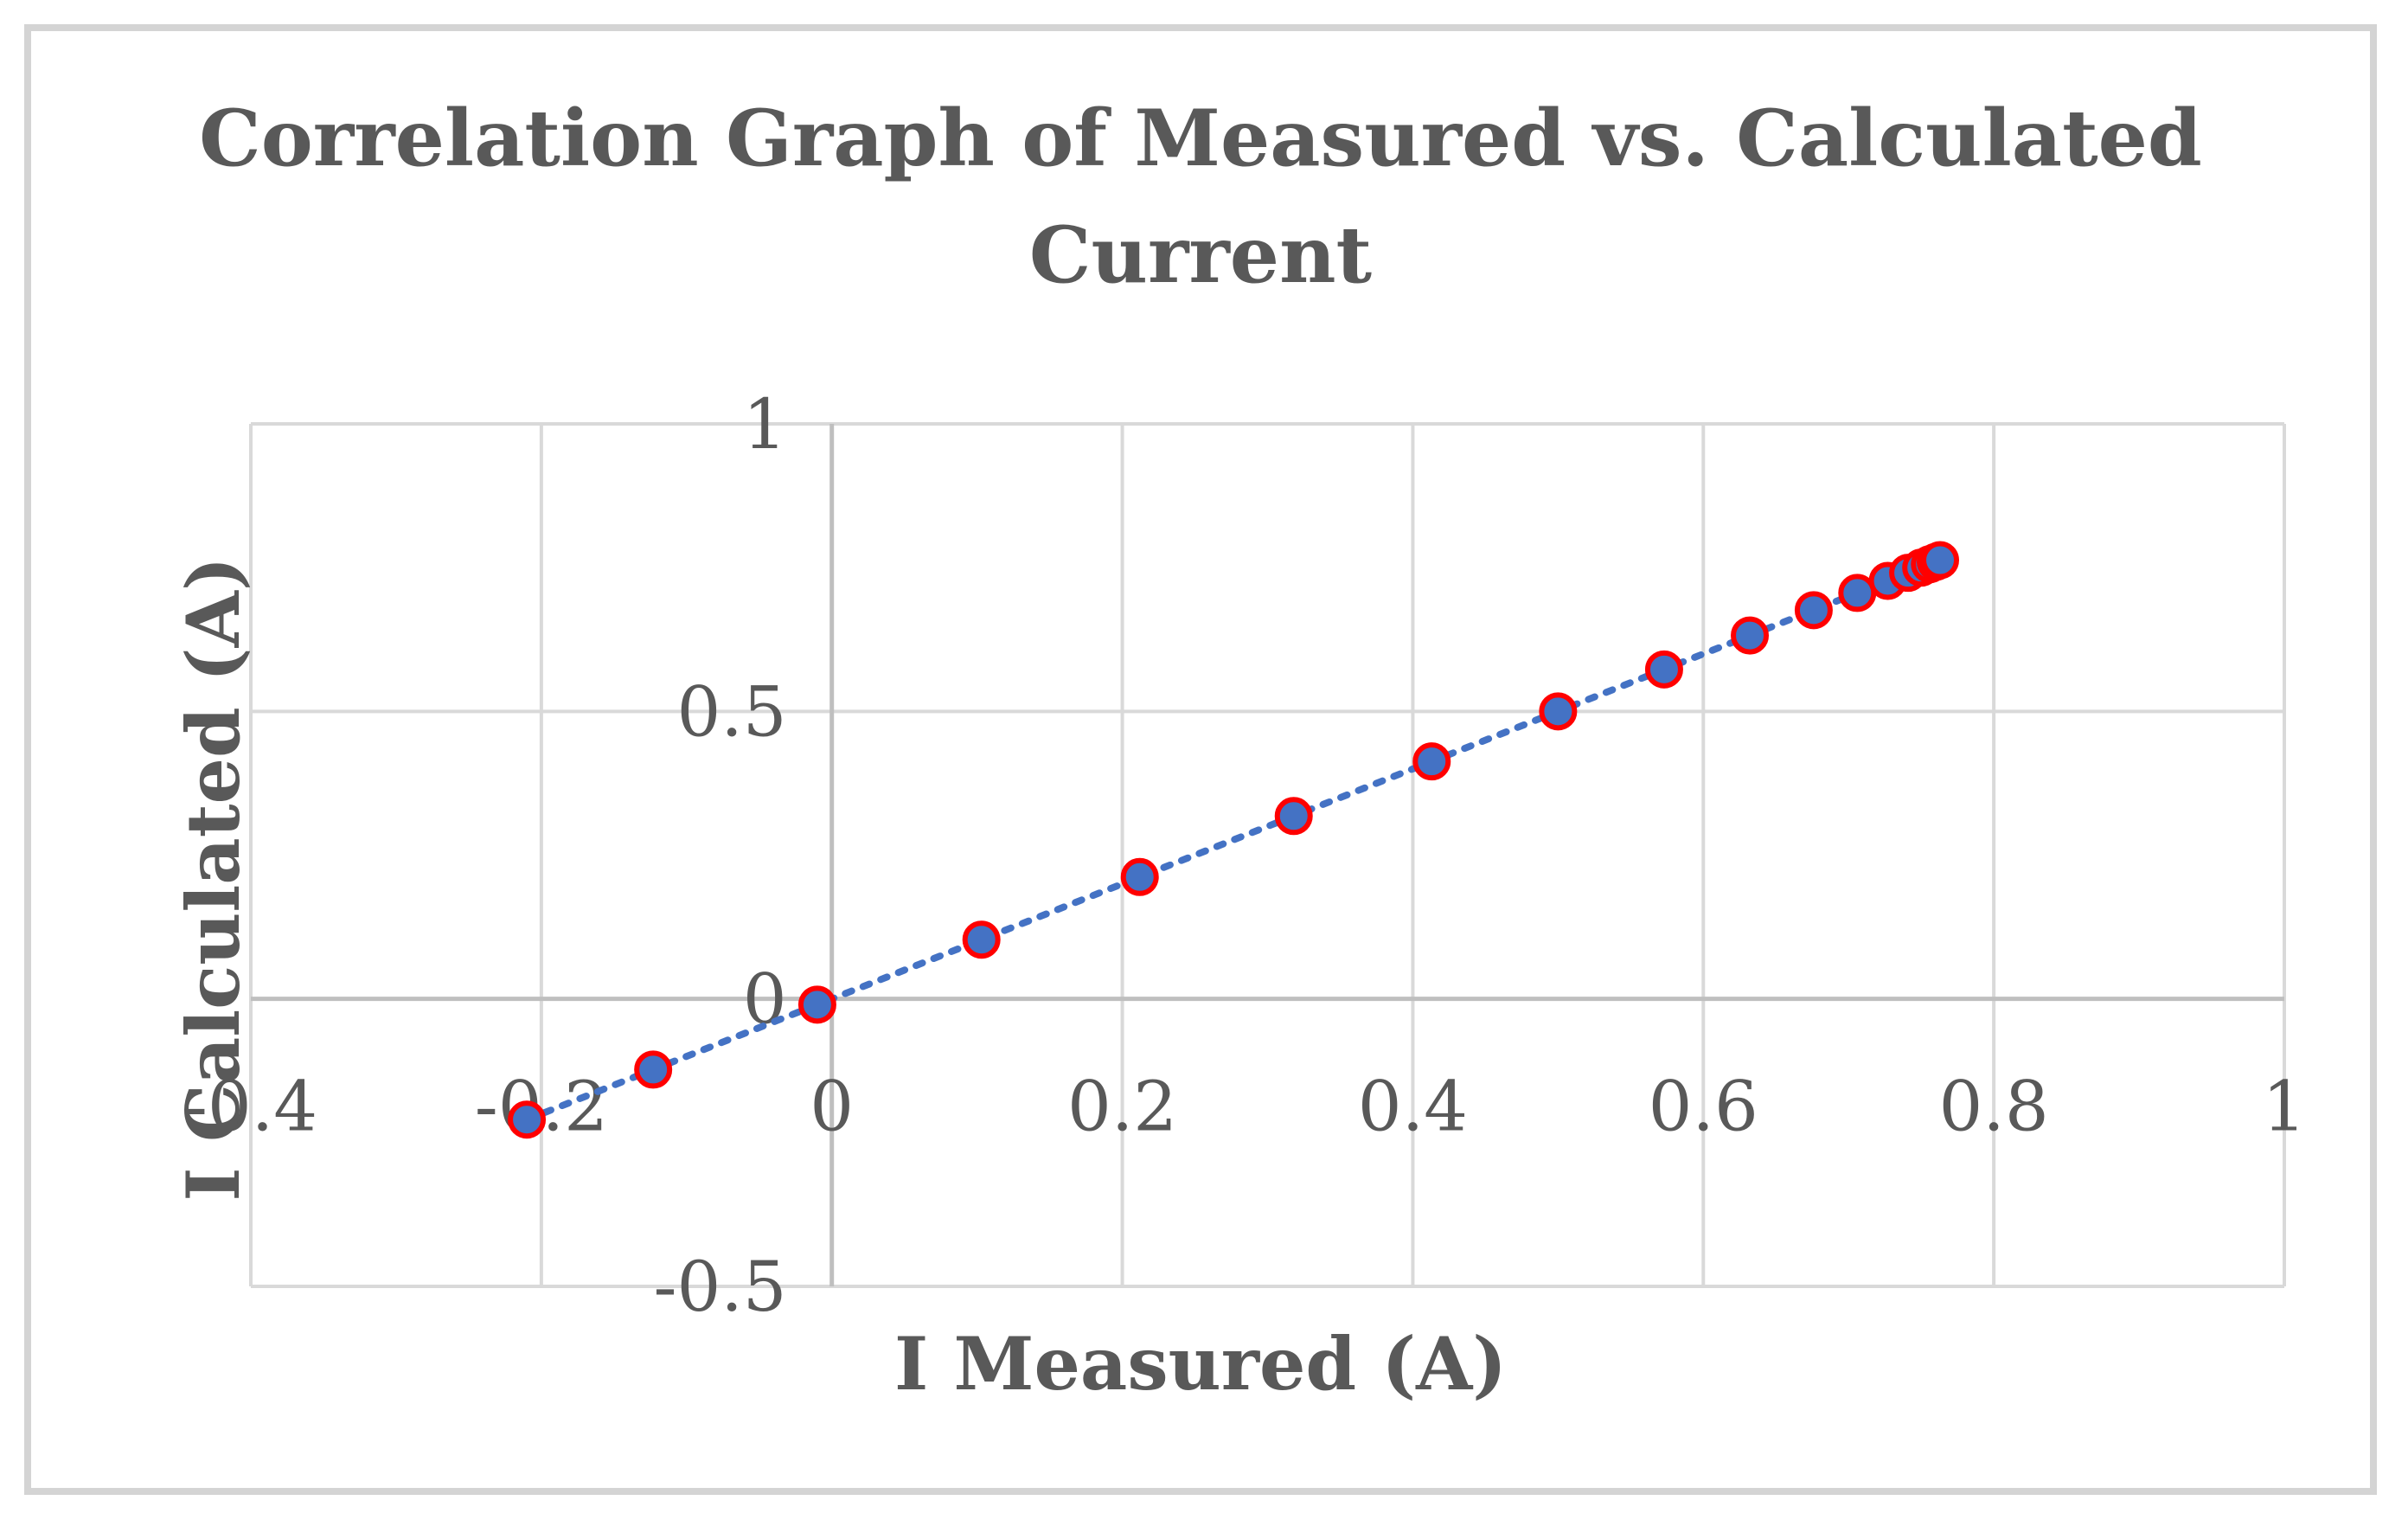 This screenshot has height=1526, width=2408. I want to click on y-axis-title: I Calculated (A), so click(213, 878).